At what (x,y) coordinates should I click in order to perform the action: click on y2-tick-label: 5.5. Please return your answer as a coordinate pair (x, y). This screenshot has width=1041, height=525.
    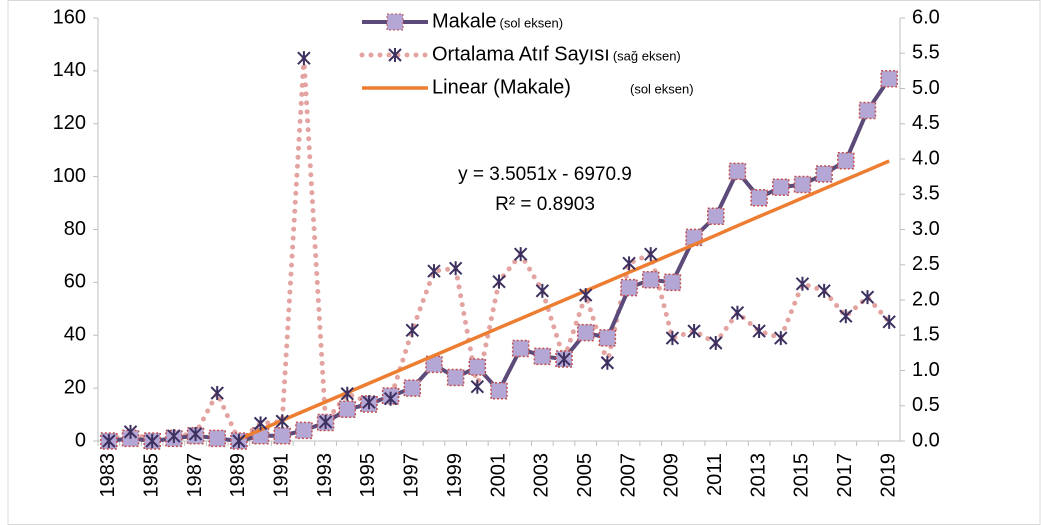
    Looking at the image, I should click on (926, 53).